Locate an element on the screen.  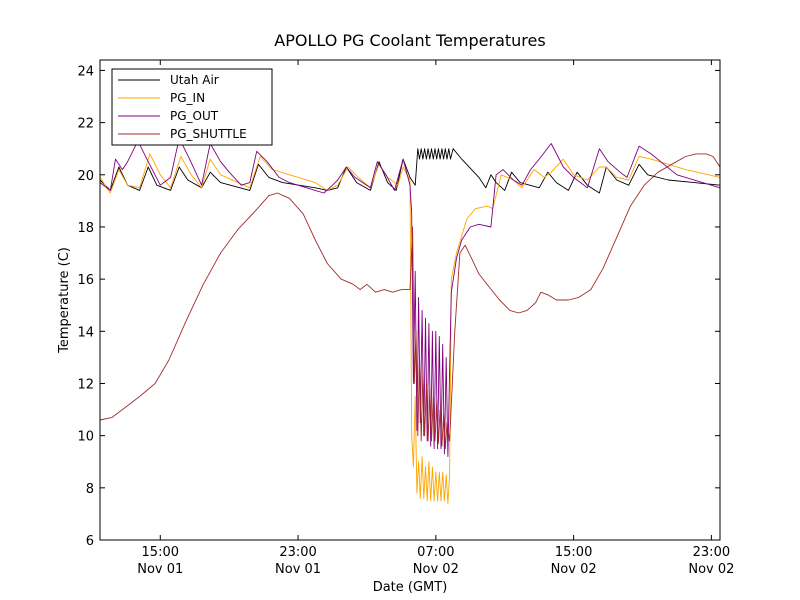
legend: Utah Air PG_IN PG_OUT PG_SHUTTLE is located at coordinates (192, 107).